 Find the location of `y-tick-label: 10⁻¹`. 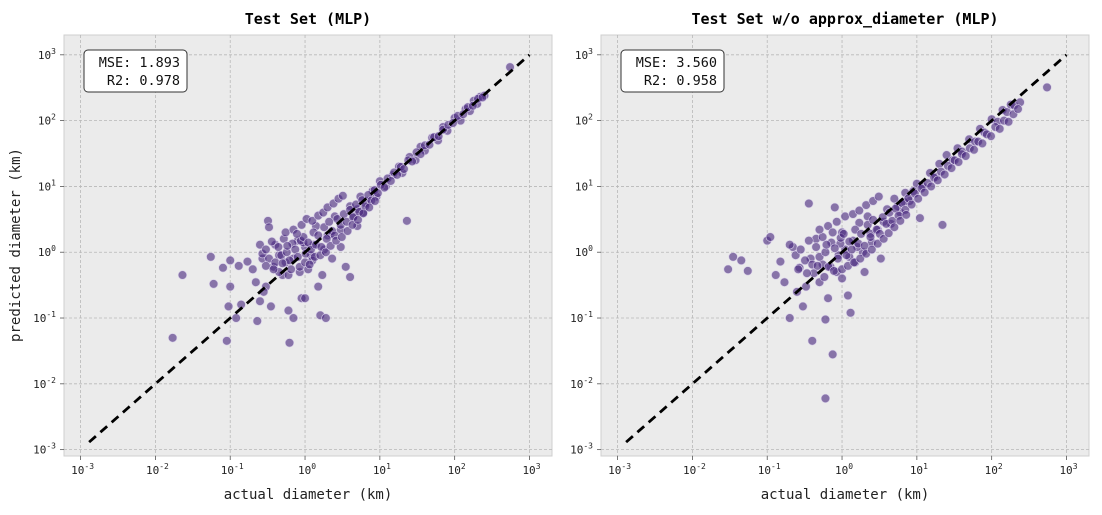

y-tick-label: 10⁻¹ is located at coordinates (44, 317).